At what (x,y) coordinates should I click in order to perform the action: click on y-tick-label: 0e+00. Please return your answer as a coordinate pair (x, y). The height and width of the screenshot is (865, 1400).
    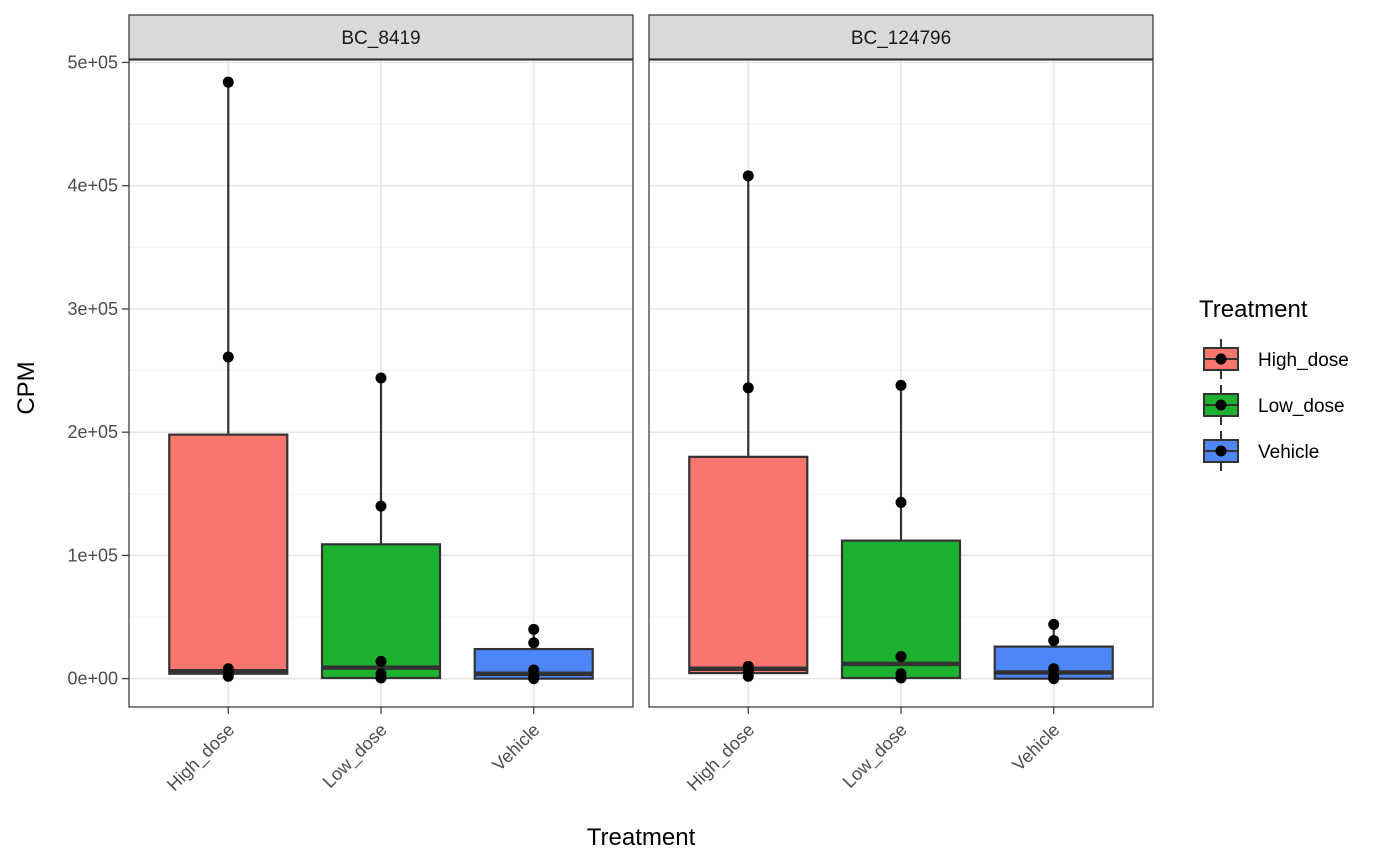
    Looking at the image, I should click on (92, 679).